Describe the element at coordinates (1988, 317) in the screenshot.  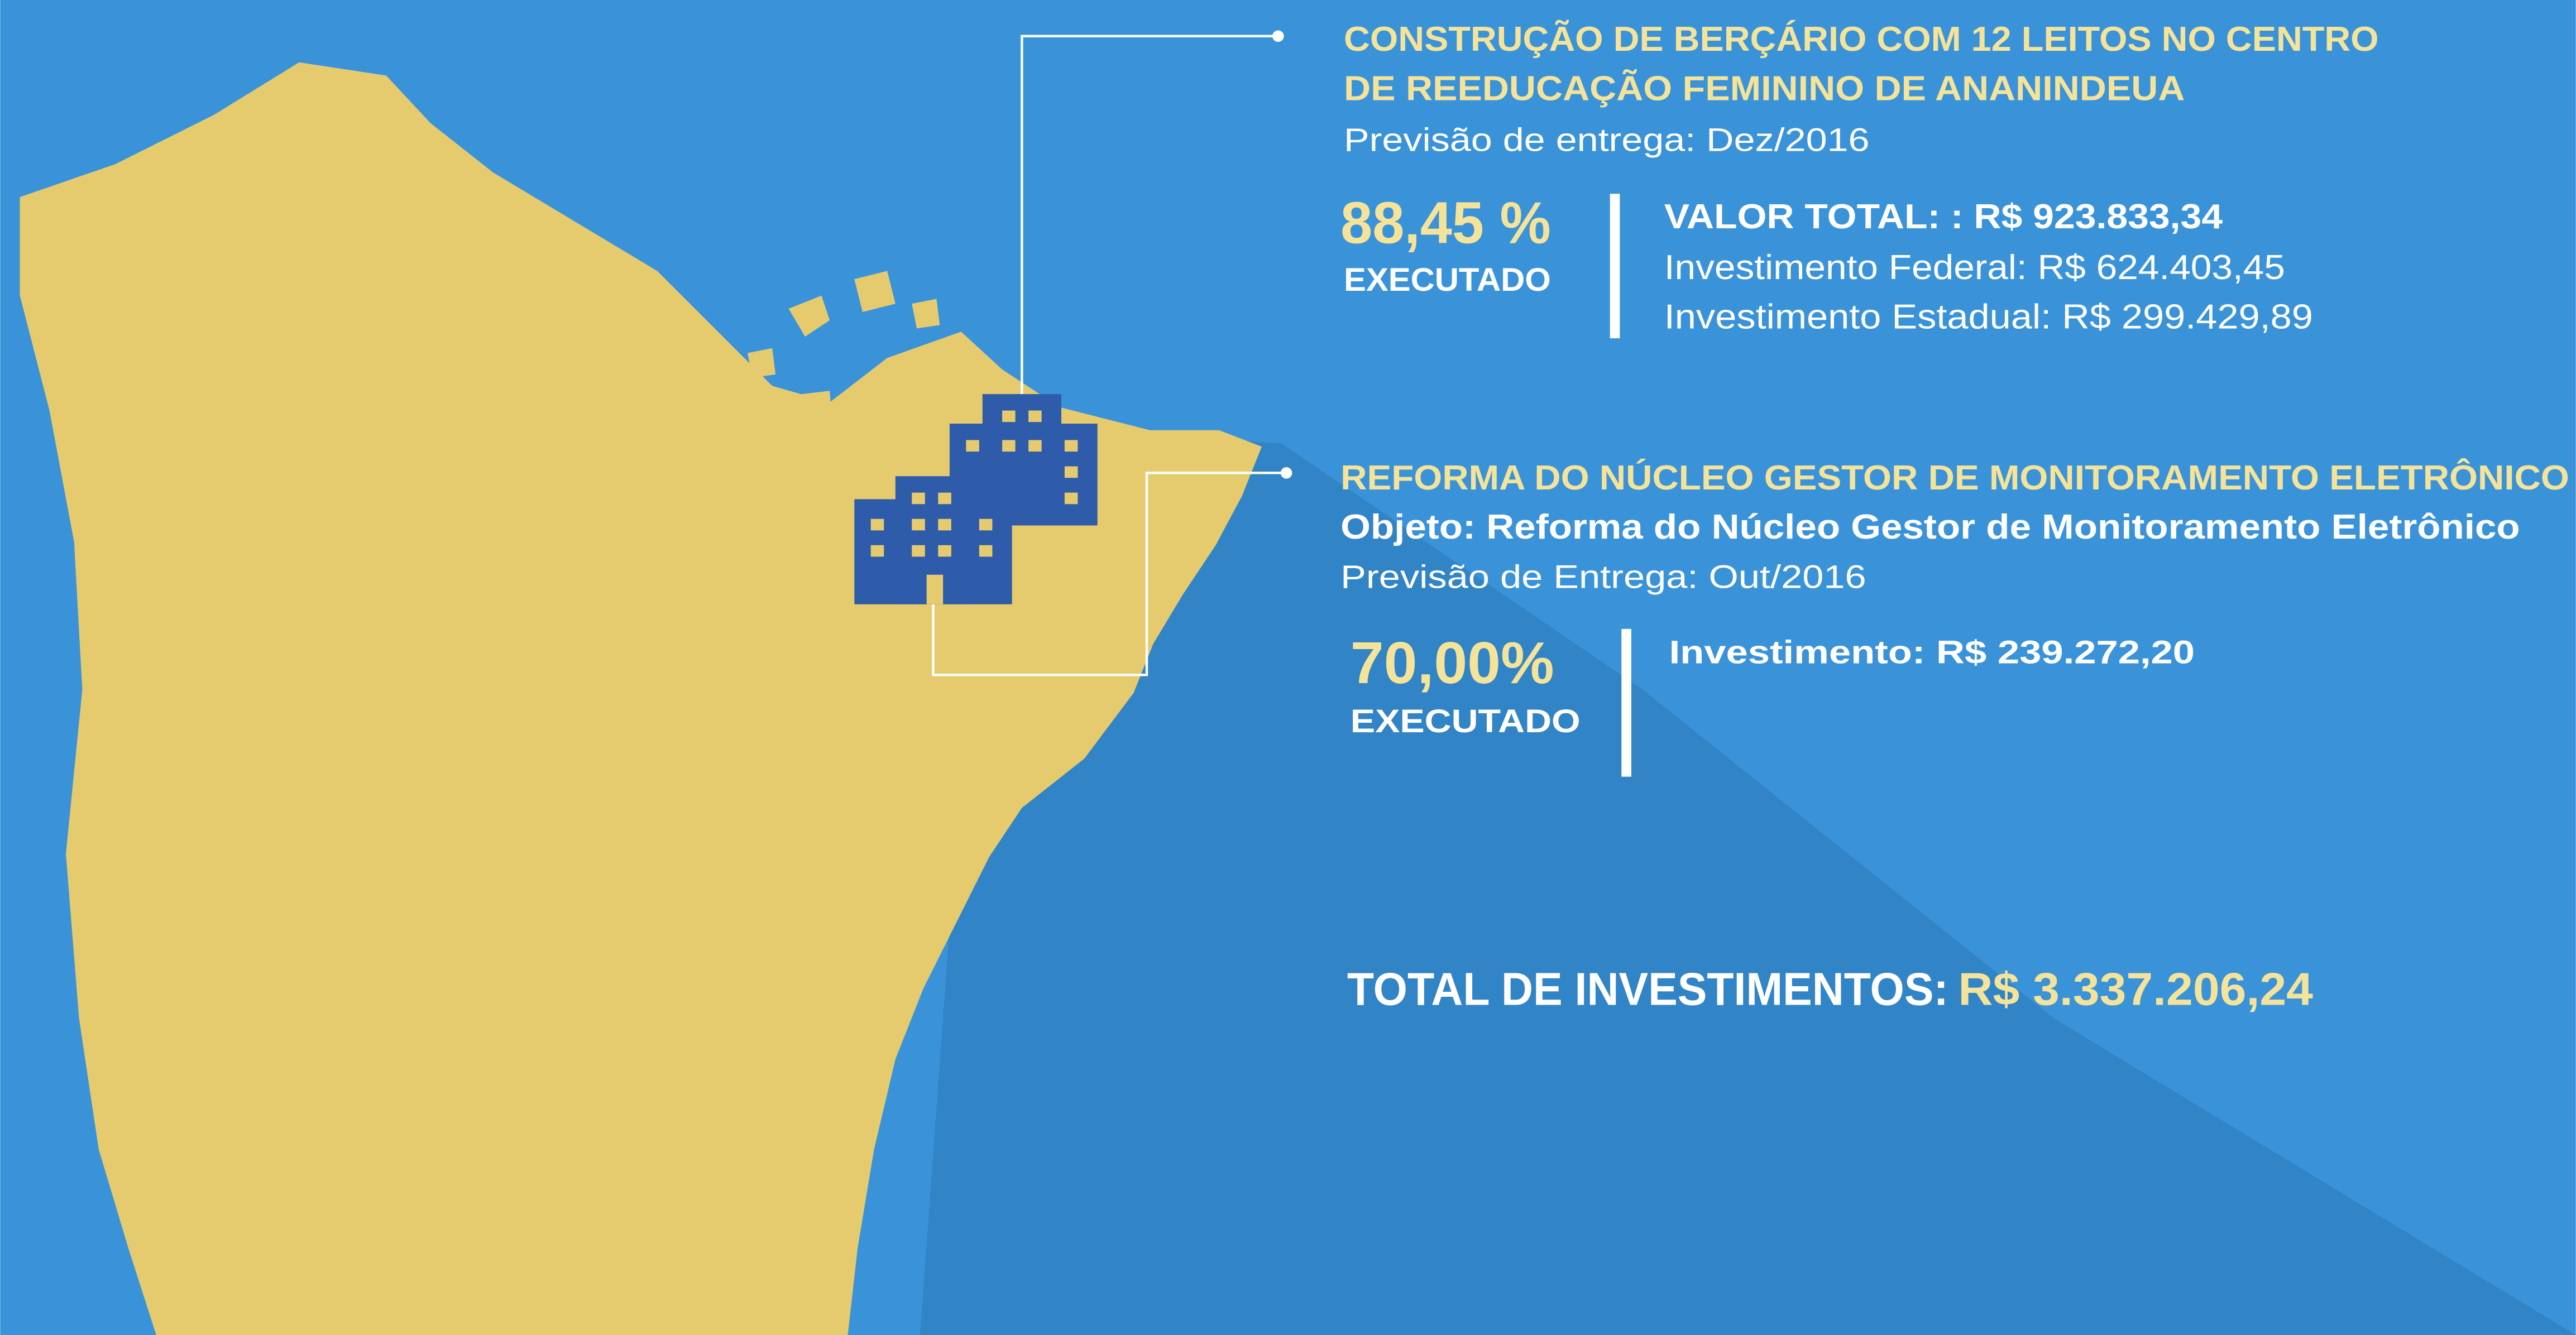
I see `detail: Investimento Estadual: R$ 299.429,89` at that location.